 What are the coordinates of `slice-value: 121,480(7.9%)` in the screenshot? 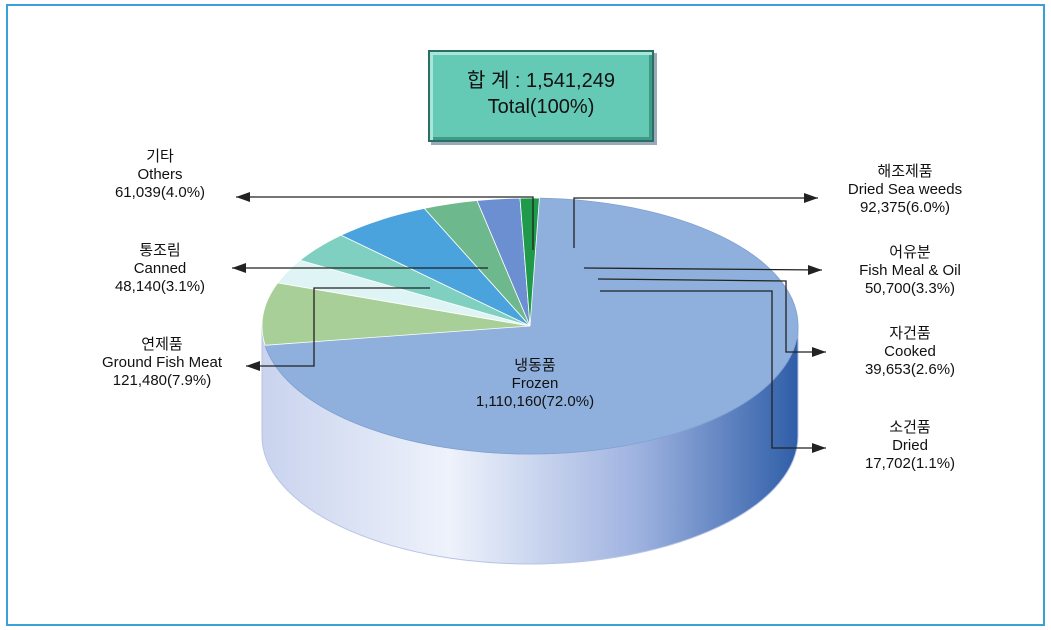 It's located at (162, 380).